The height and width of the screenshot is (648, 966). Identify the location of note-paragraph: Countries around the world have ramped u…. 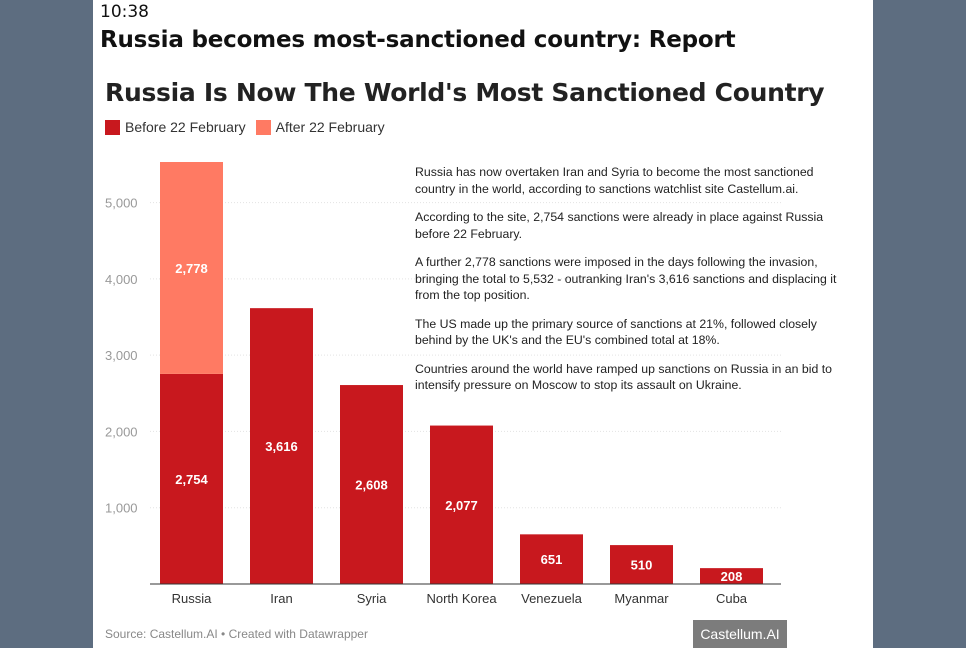
(623, 377).